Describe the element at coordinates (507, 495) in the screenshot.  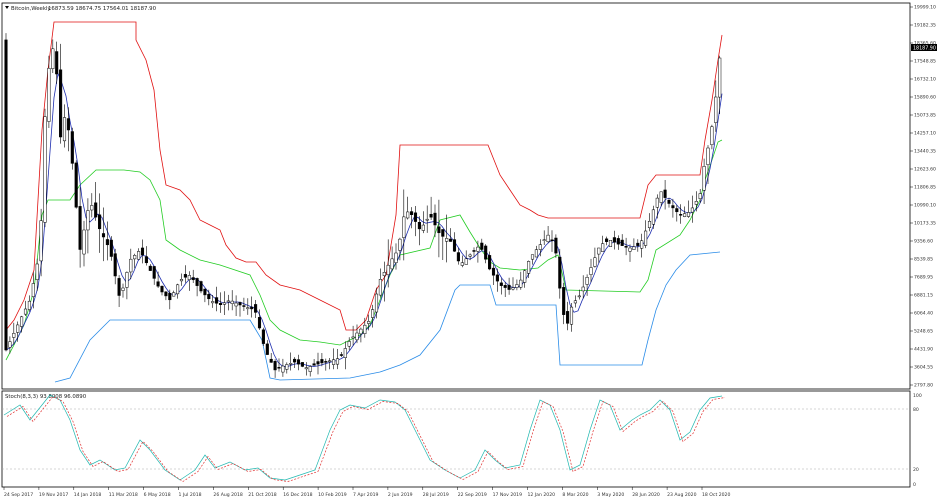
I see `time-tick-label: 17 Nov 2019` at that location.